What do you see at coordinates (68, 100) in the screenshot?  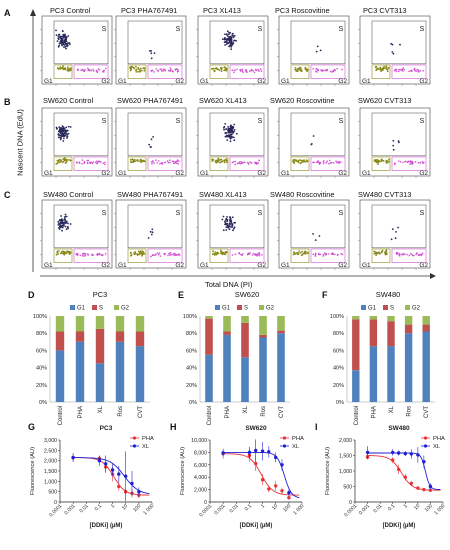 I see `flow-title: SW620 Control` at bounding box center [68, 100].